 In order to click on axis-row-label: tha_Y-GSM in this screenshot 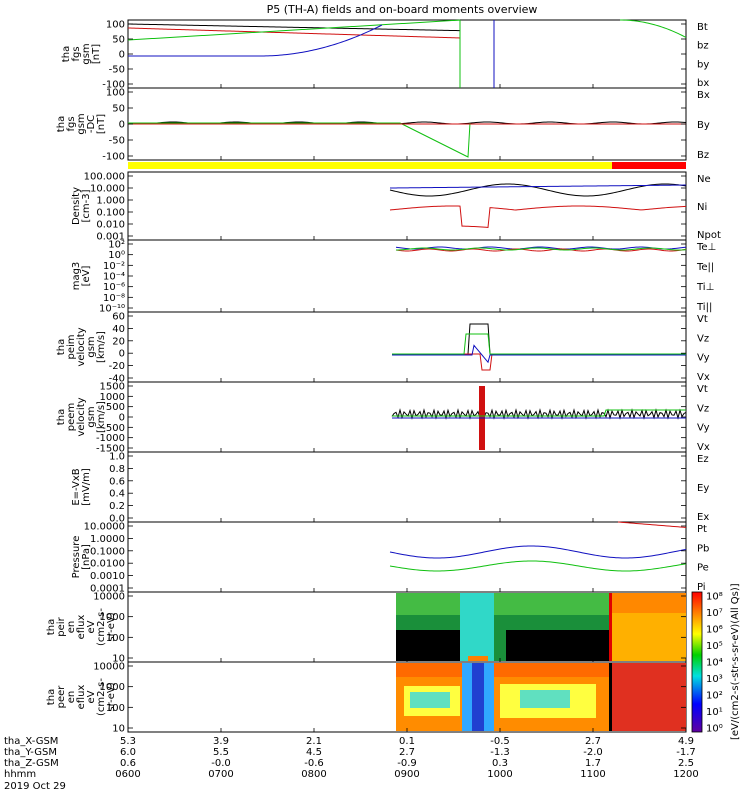, I will do `click(30, 752)`.